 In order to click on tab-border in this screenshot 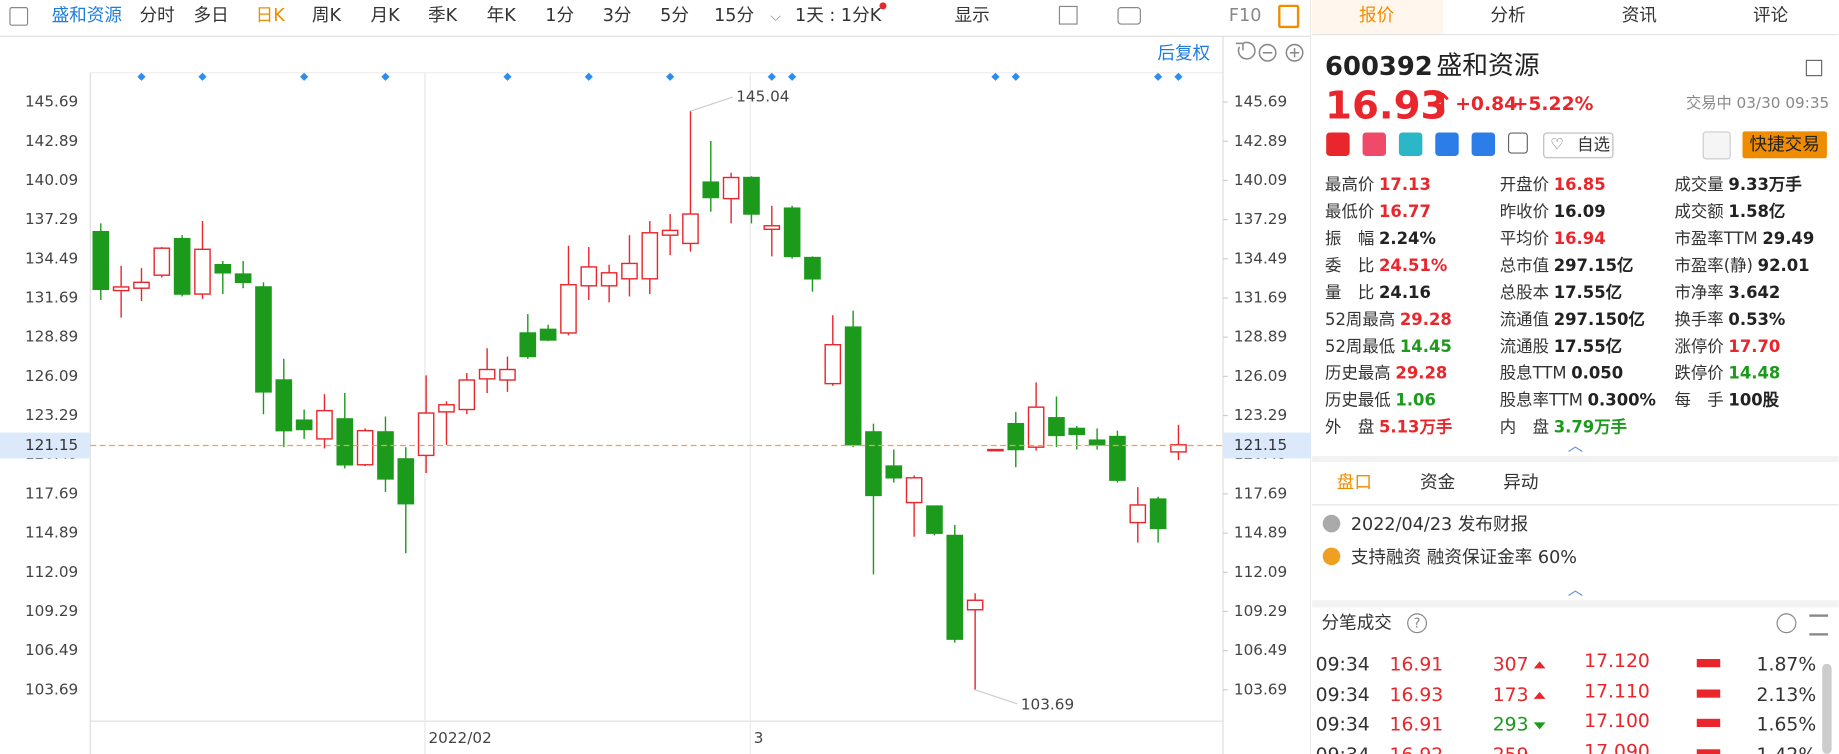, I will do `click(1575, 35)`.